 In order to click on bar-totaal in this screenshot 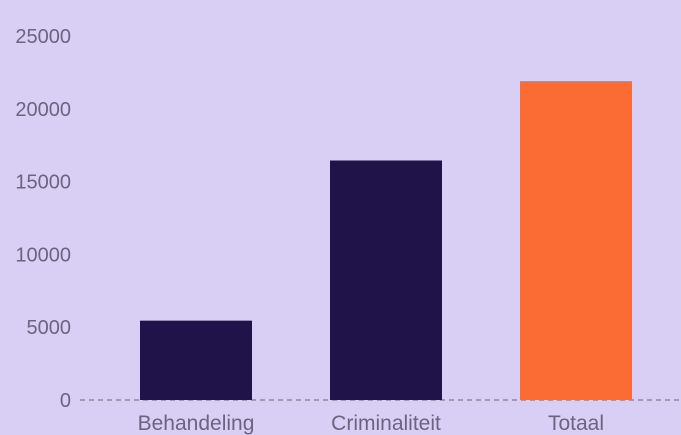, I will do `click(576, 241)`.